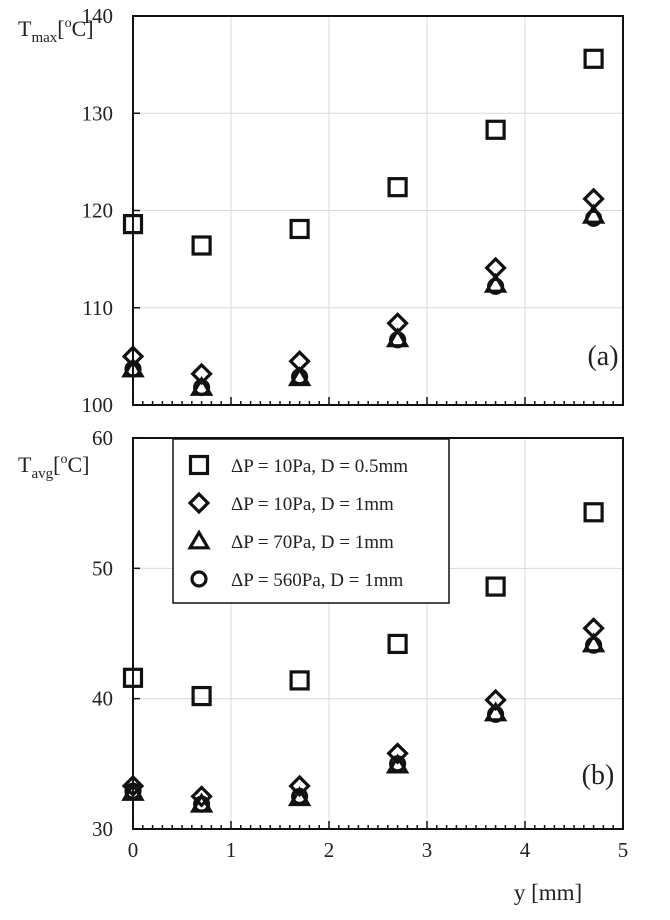 The width and height of the screenshot is (670, 920). I want to click on y-tick-label: 120, so click(98, 211).